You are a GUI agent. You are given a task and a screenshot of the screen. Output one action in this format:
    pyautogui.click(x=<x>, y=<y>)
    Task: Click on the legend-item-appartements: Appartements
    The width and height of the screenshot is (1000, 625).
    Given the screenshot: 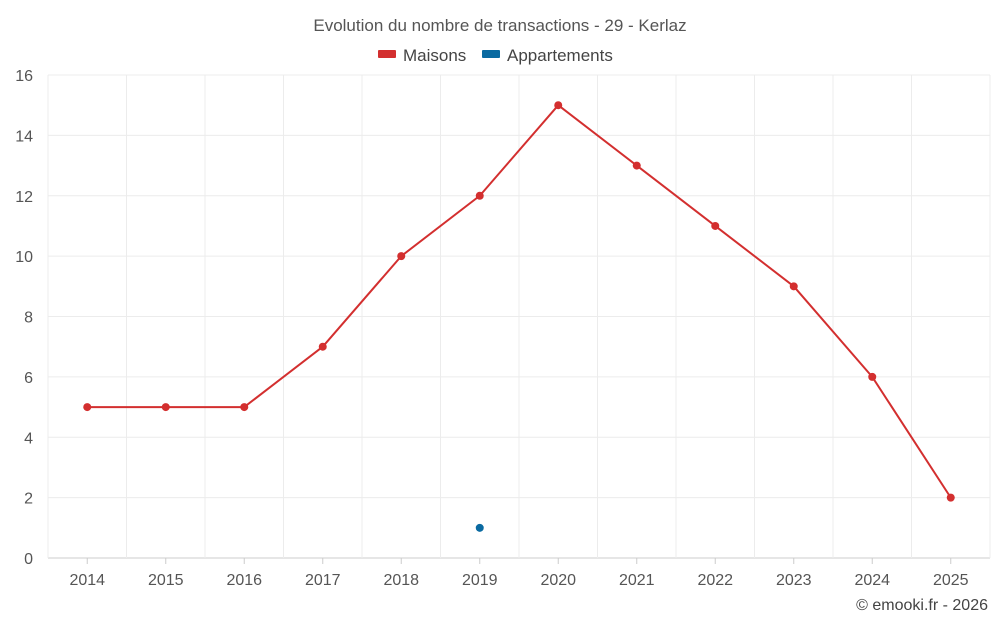 What is the action you would take?
    pyautogui.click(x=547, y=55)
    